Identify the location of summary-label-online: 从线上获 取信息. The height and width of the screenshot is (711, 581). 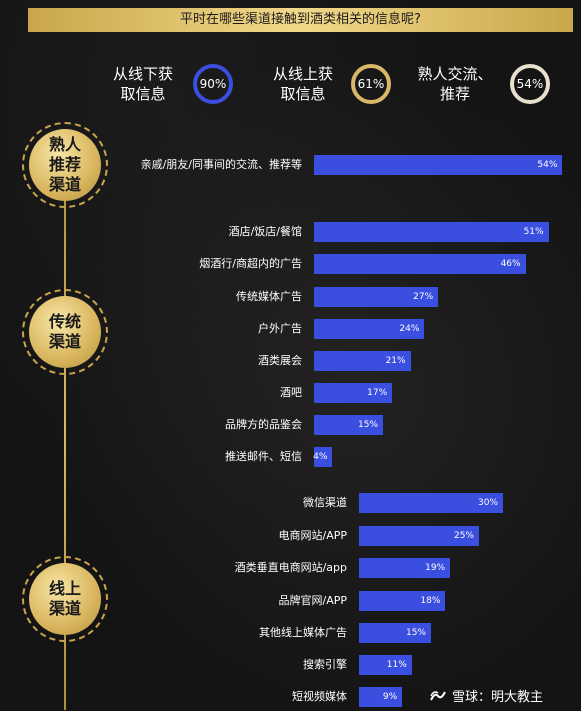
(302, 84).